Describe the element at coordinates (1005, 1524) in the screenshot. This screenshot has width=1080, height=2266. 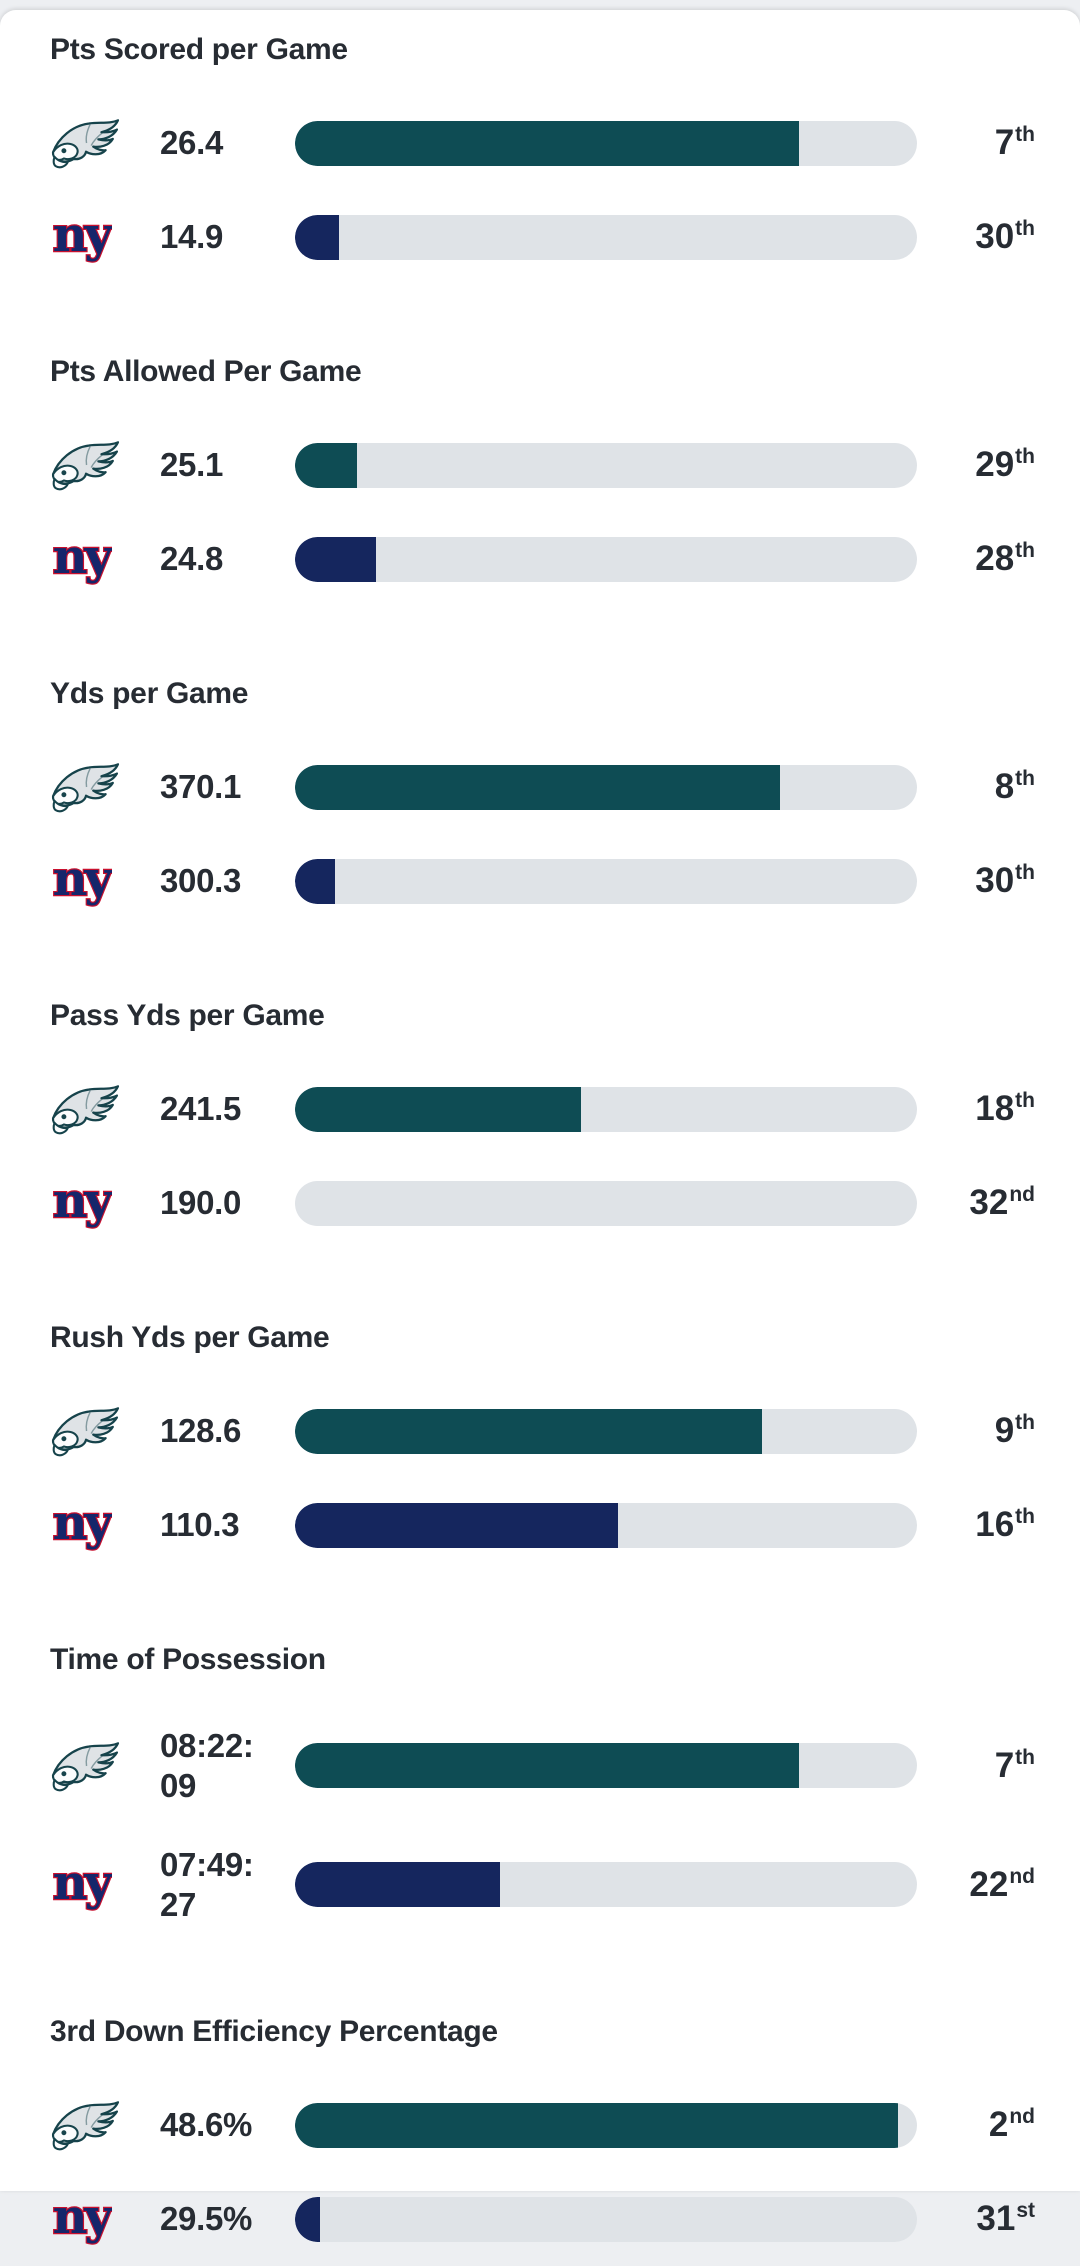
I see `stat-rank: 16th` at that location.